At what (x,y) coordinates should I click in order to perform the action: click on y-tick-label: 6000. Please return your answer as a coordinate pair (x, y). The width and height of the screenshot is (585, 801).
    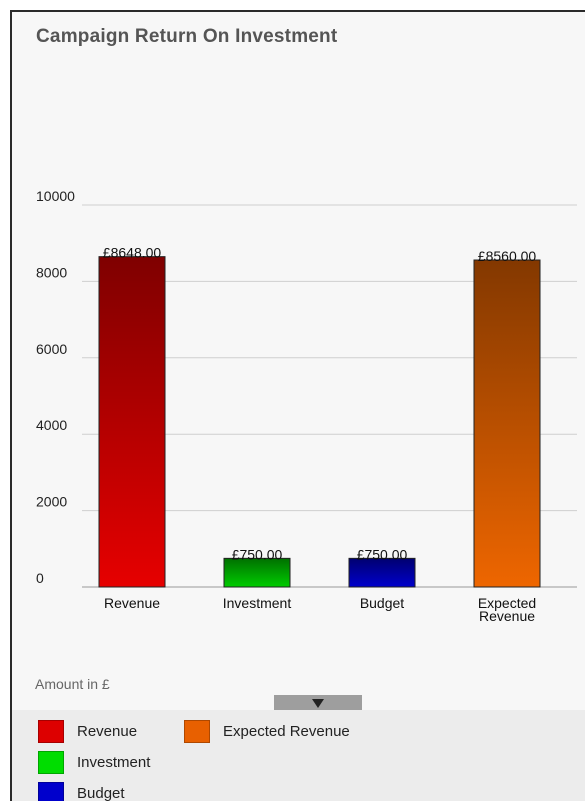
    Looking at the image, I should click on (51, 349).